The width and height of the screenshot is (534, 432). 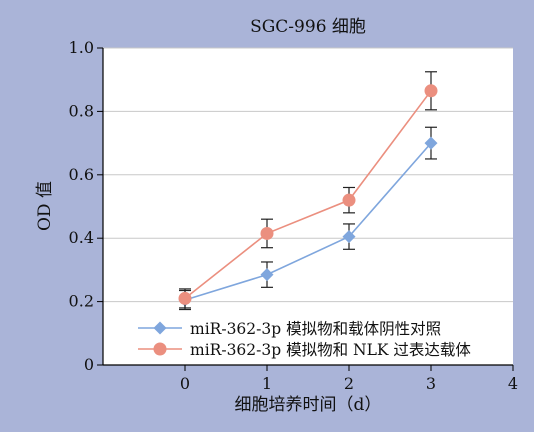 I want to click on y-axis-label: OD 值, so click(x=45, y=206).